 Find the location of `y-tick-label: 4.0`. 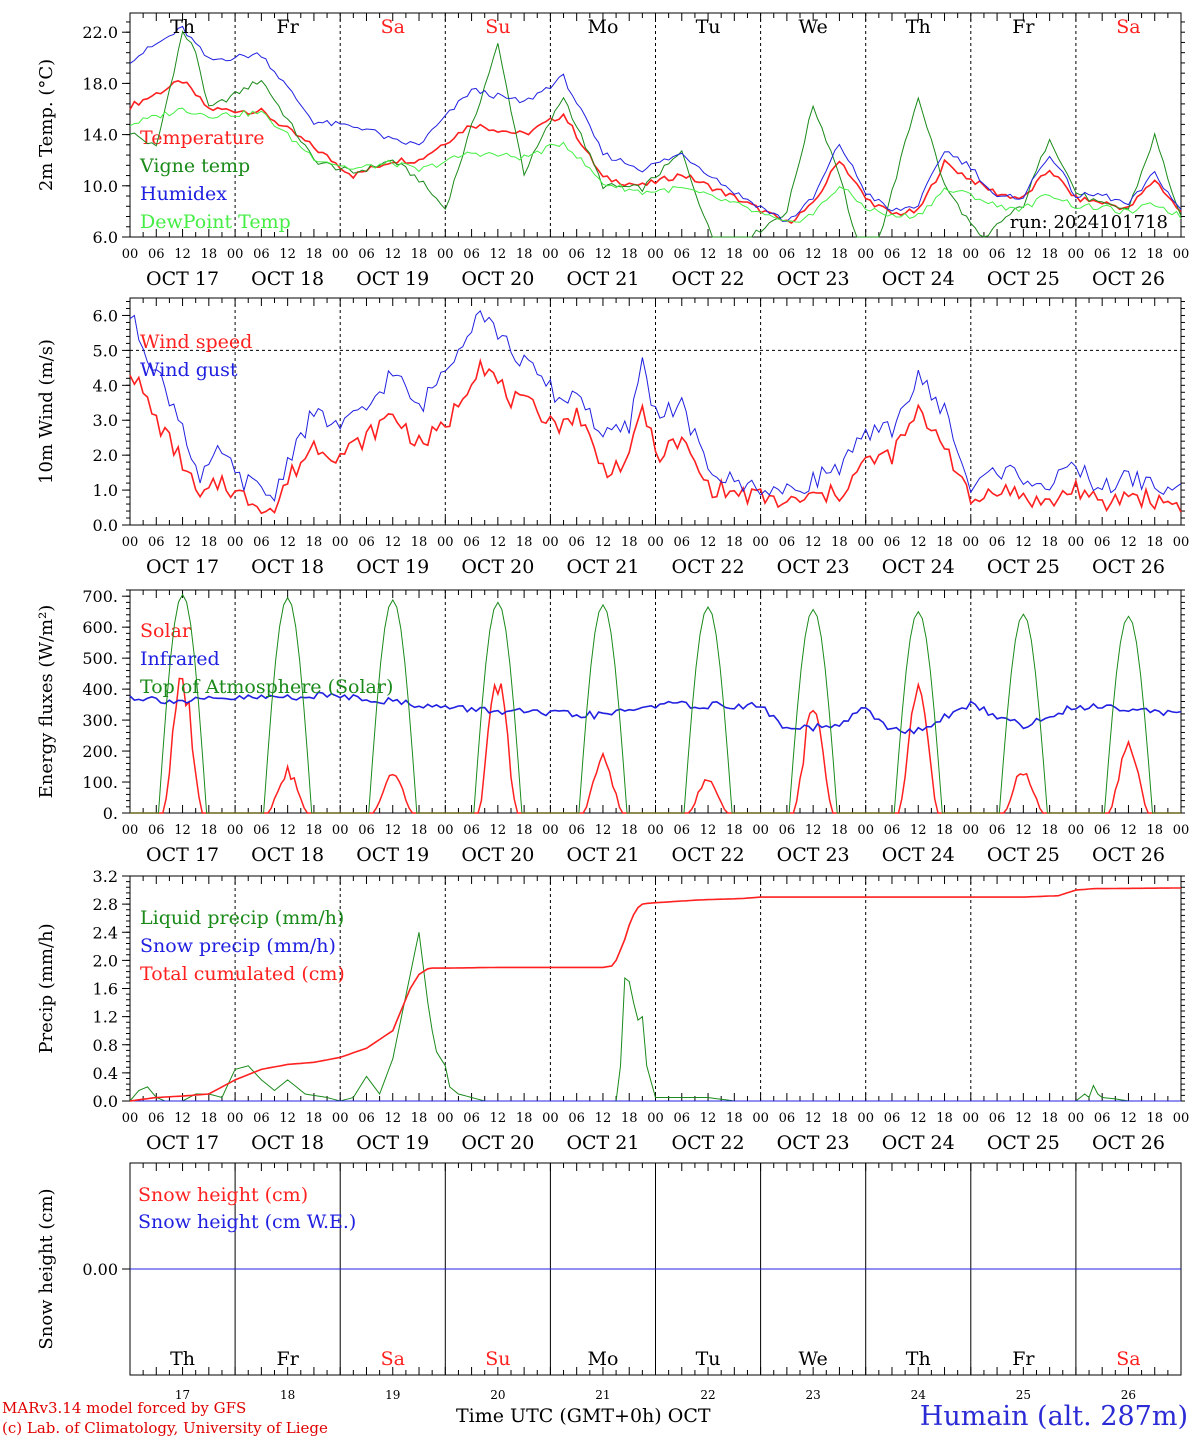

y-tick-label: 4.0 is located at coordinates (105, 385).